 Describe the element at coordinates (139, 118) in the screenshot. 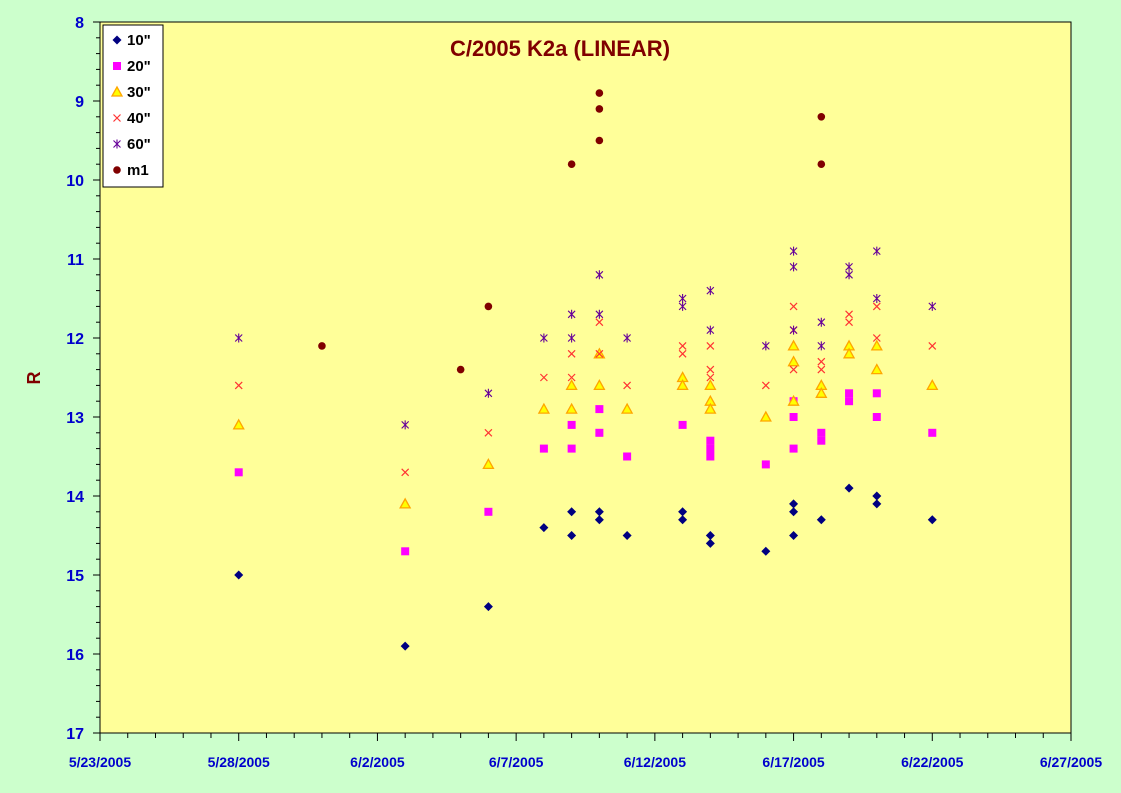

I see `legend-label: 40"` at that location.